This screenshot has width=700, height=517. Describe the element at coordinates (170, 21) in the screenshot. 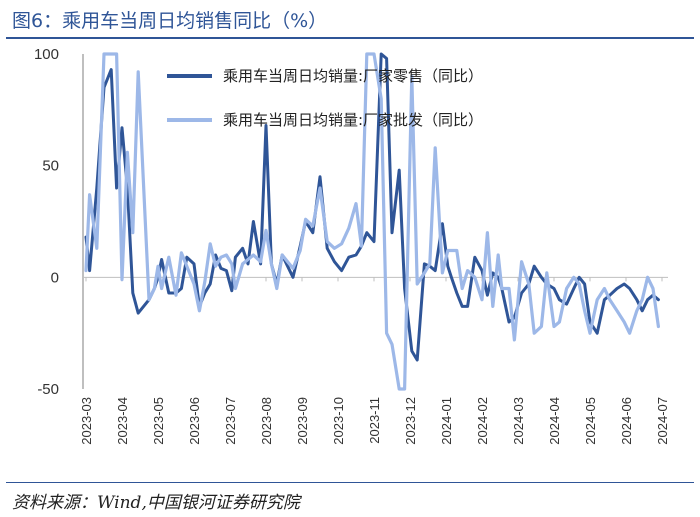

I see `chart-title: 图6：乘用车当周日均销售同比（%）` at that location.